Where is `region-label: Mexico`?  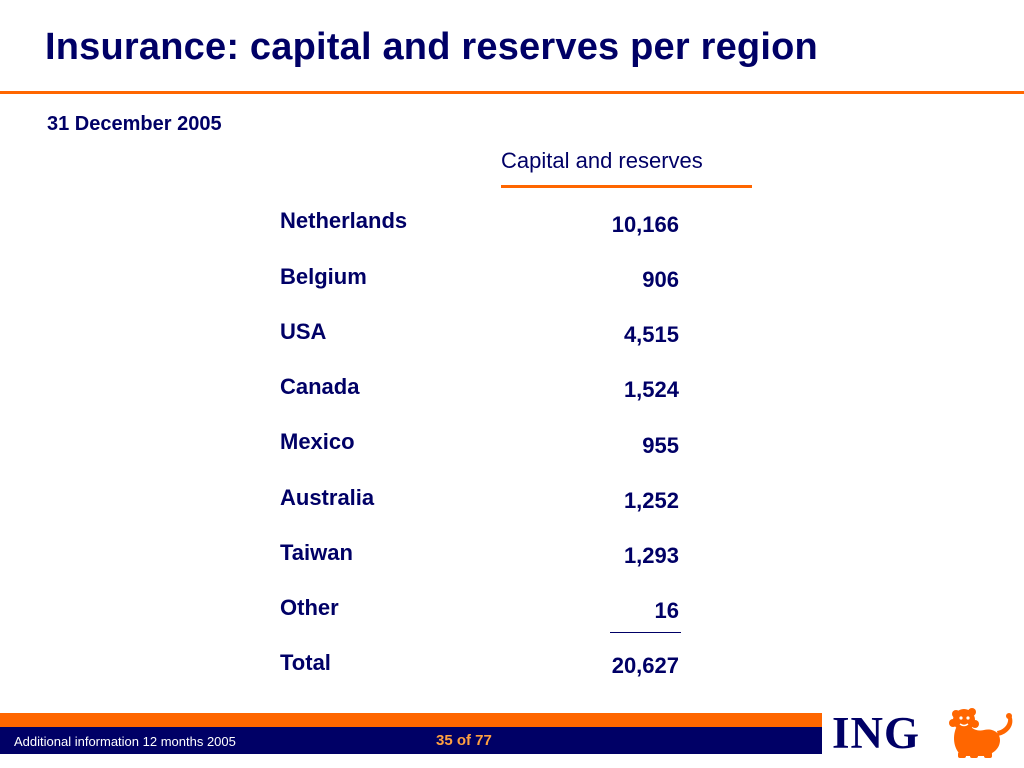
region-label: Mexico is located at coordinates (317, 441).